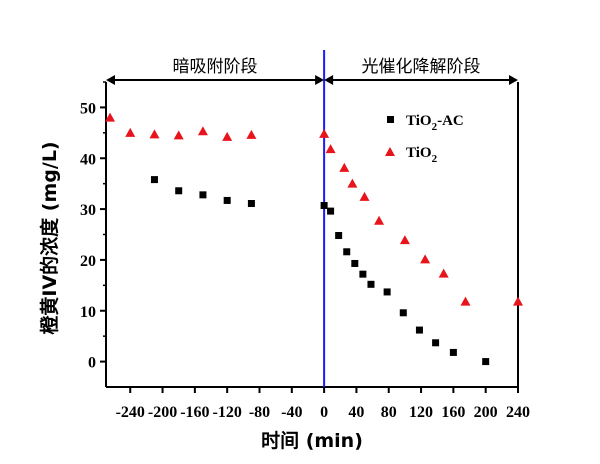  I want to click on y-tick-label: 20, so click(88, 261).